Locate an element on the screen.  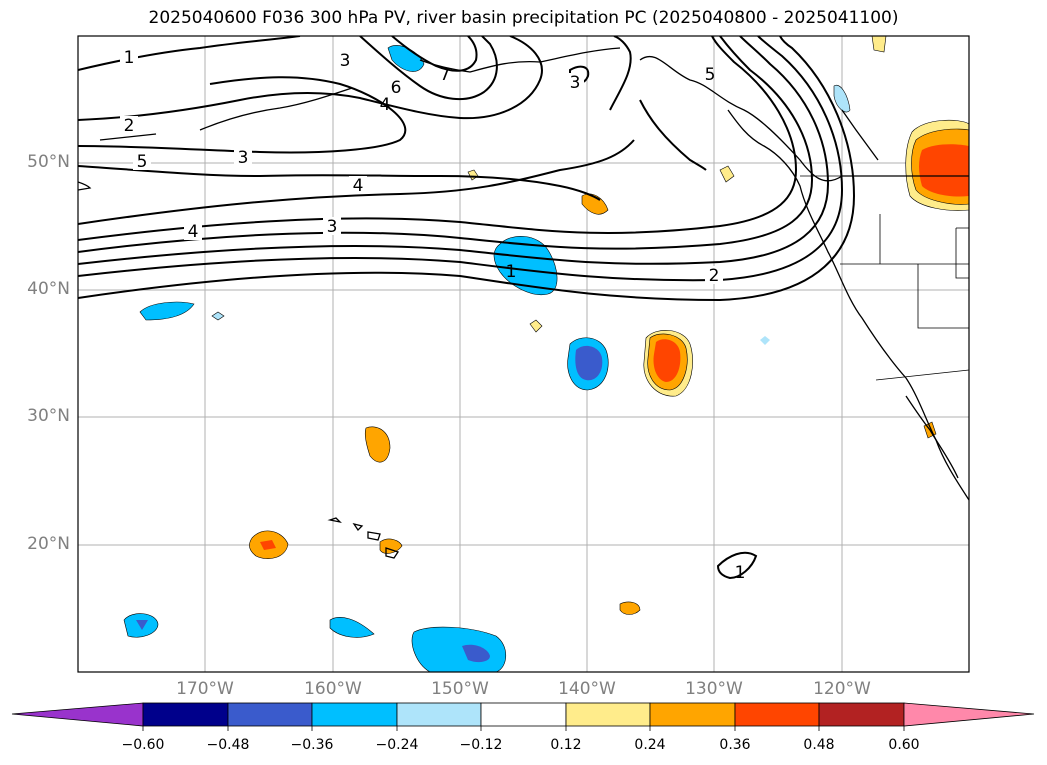
colorbar is located at coordinates (523, 716).